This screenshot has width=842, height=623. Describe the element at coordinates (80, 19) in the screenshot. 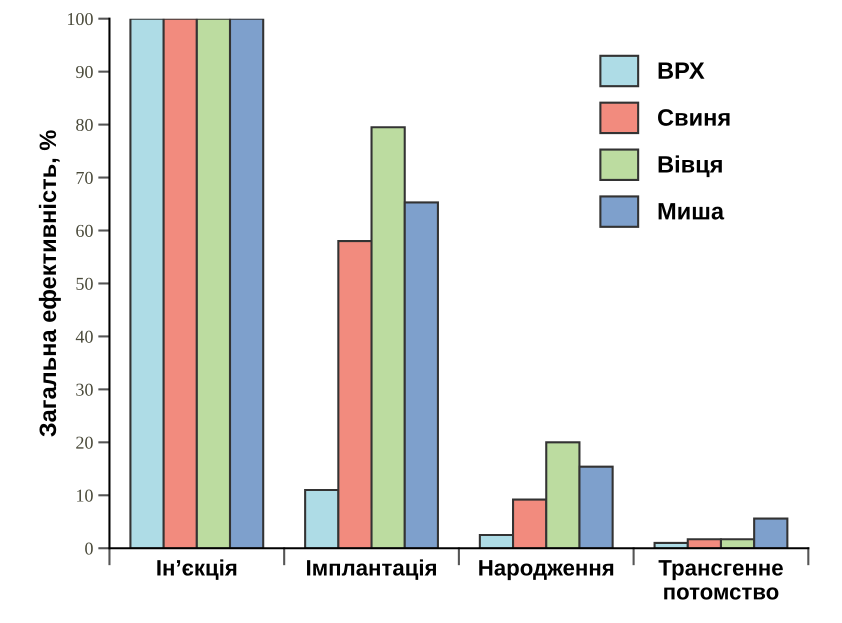

I see `y-tick-label: 100` at that location.